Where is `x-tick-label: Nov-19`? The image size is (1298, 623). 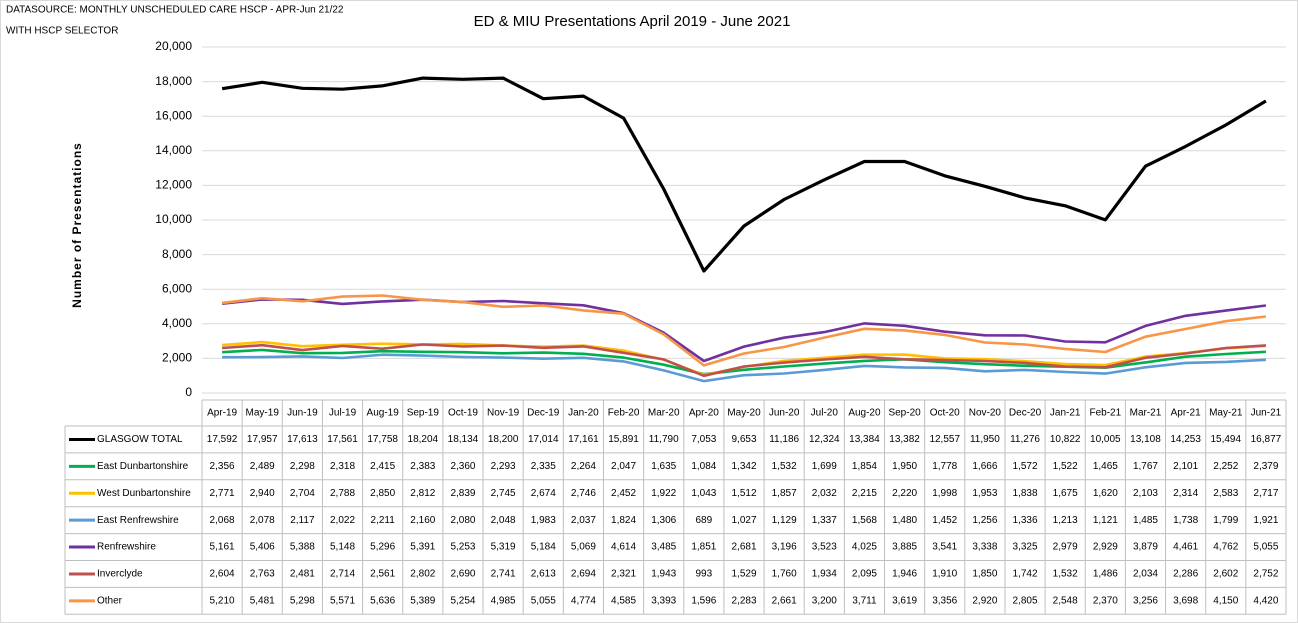
x-tick-label: Nov-19 is located at coordinates (503, 413).